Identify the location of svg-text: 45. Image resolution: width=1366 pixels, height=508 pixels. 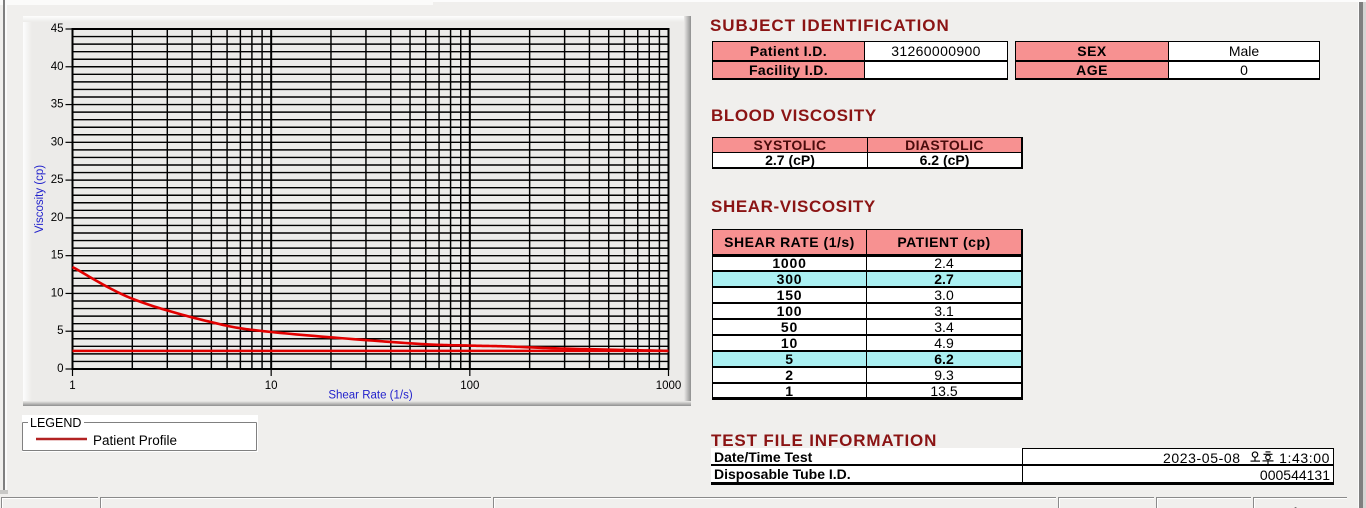
(57, 29).